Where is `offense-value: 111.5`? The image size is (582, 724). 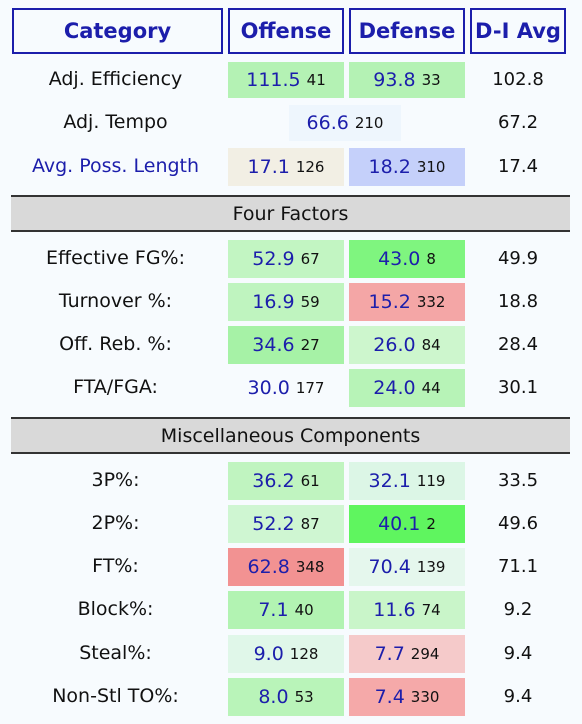 offense-value: 111.5 is located at coordinates (273, 80).